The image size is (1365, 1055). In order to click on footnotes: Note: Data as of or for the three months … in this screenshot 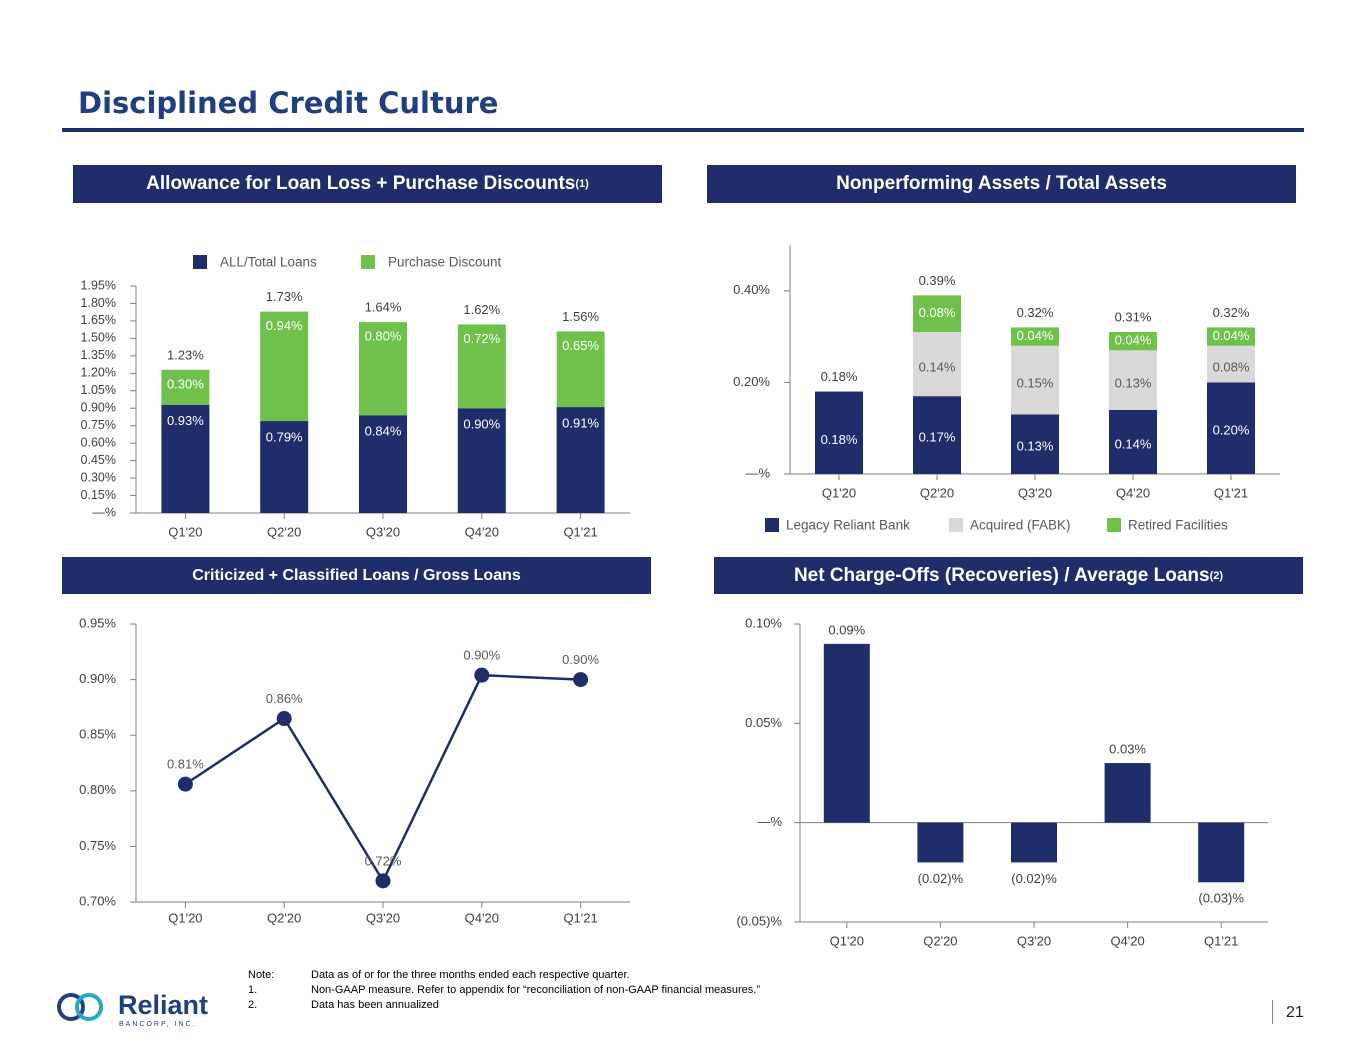, I will do `click(504, 990)`.